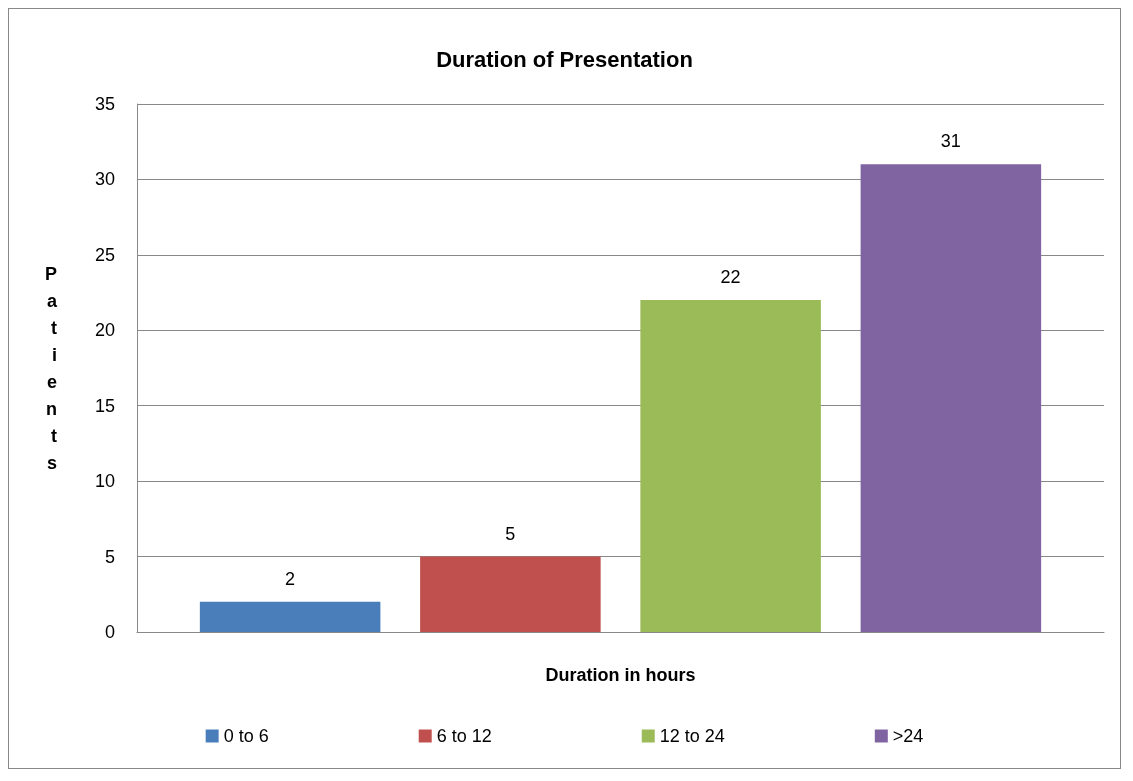  I want to click on chart-title: Duration of Presentation, so click(564, 59).